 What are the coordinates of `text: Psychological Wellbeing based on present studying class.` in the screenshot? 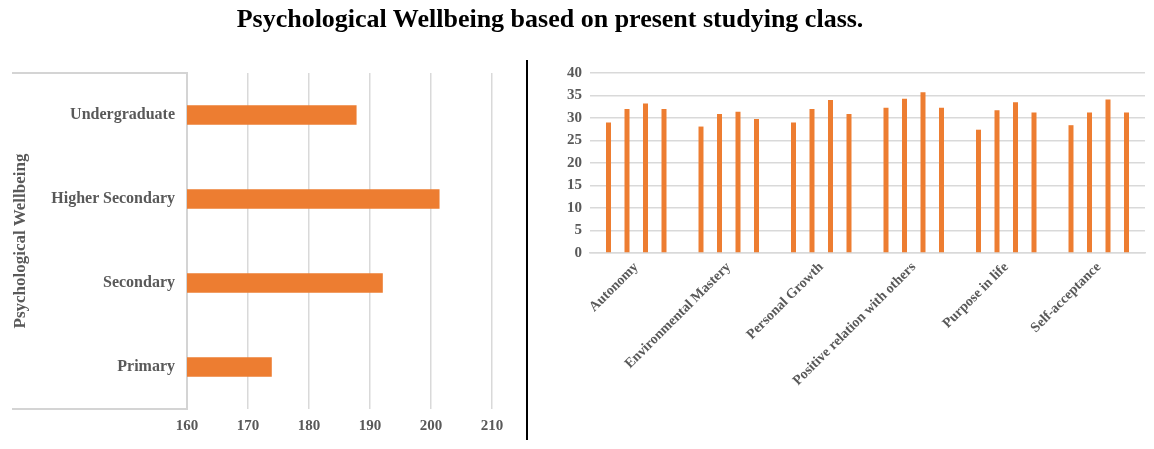 It's located at (550, 19).